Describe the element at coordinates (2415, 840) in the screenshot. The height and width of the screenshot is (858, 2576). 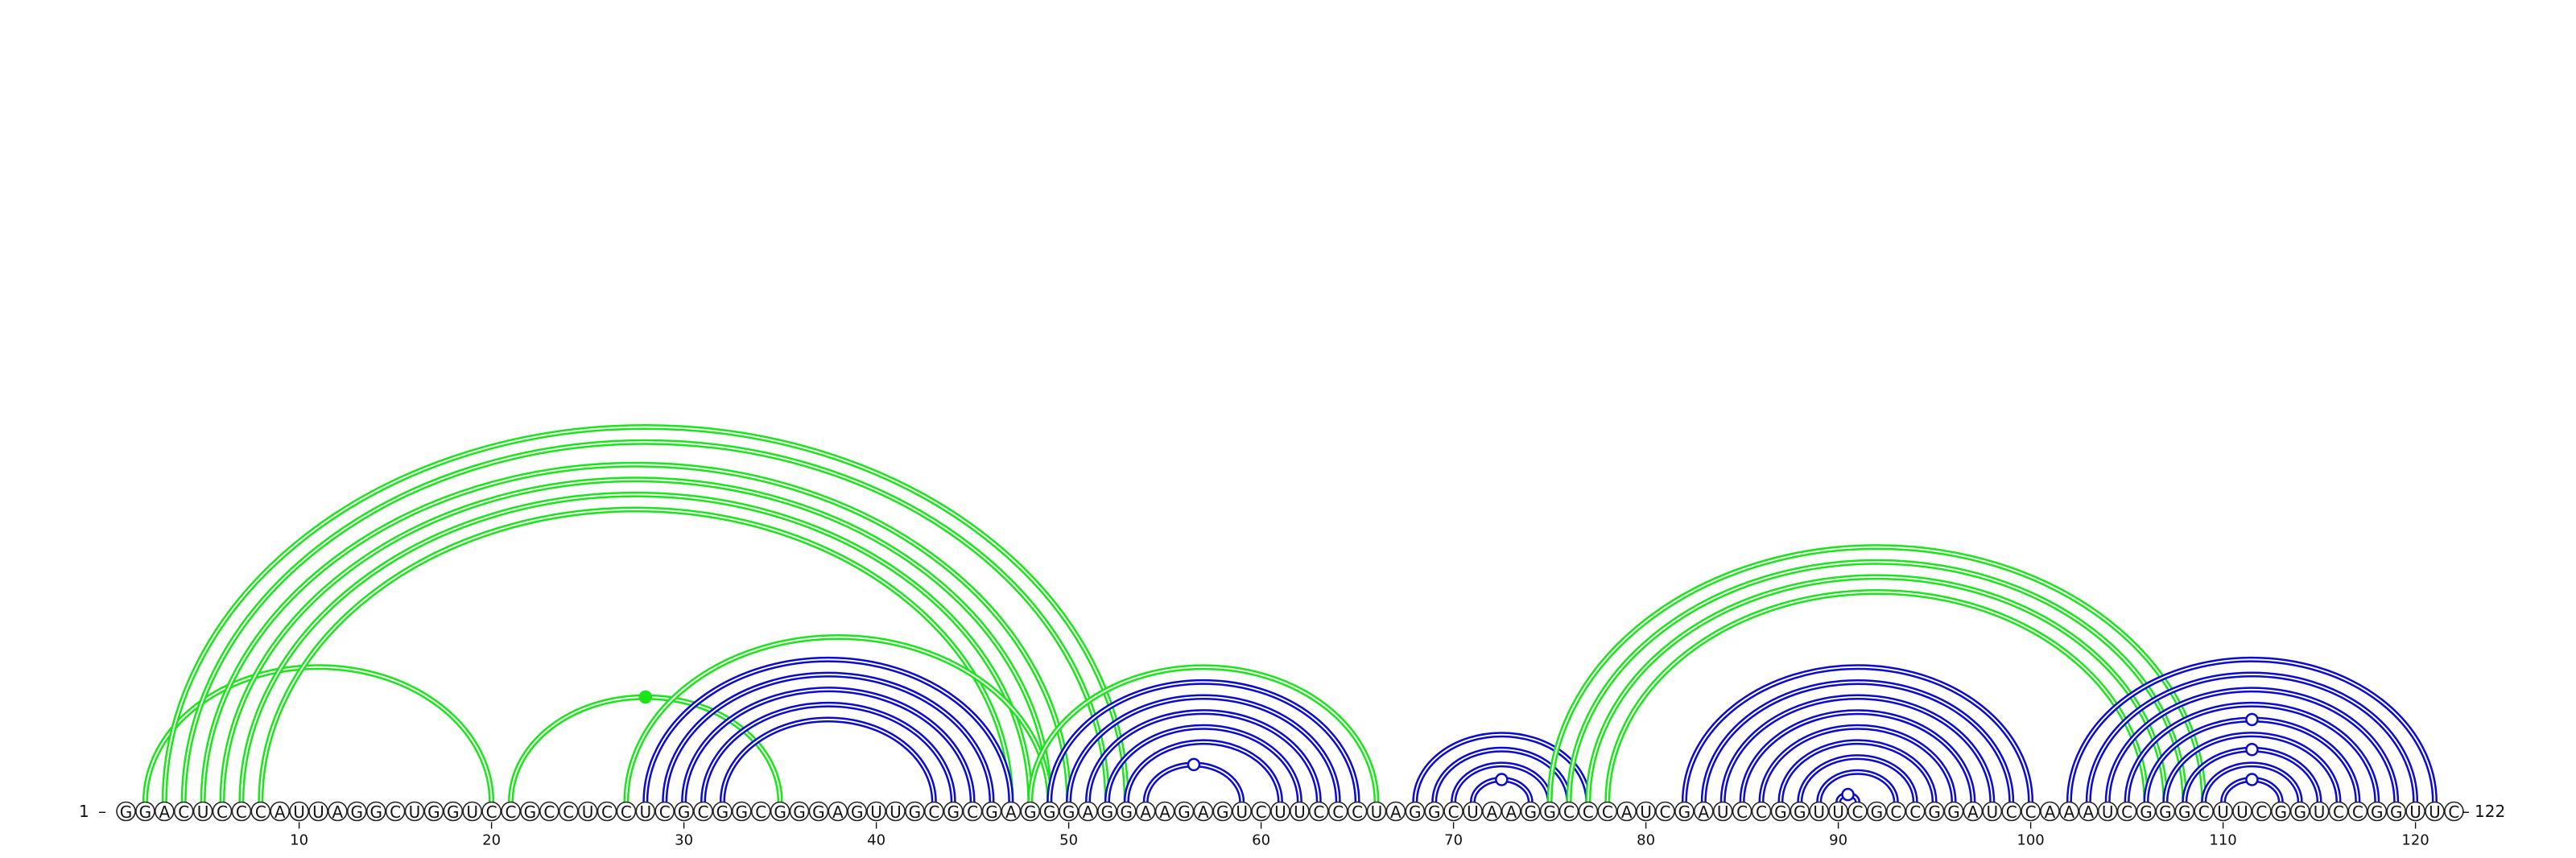
I see `tick-label: 120` at that location.